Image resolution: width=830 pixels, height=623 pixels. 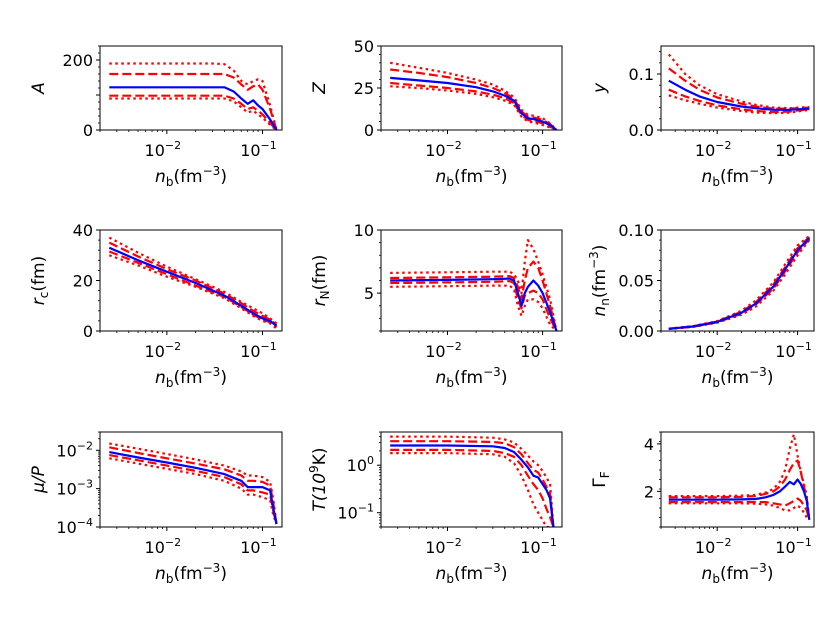 I want to click on label-part: 0.10, so click(x=636, y=230).